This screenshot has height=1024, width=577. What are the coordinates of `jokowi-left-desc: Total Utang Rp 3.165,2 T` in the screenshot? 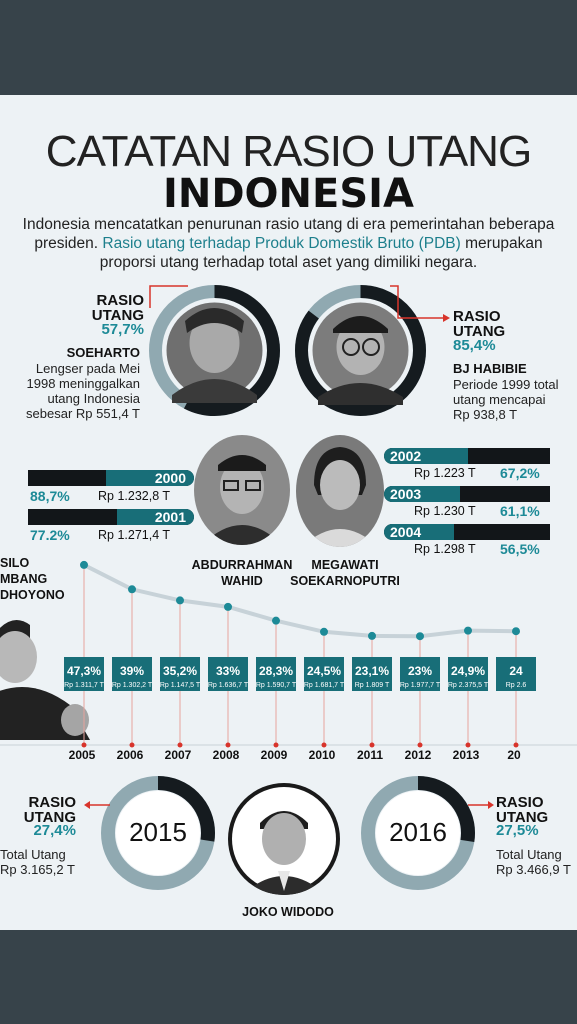 It's located at (37, 862).